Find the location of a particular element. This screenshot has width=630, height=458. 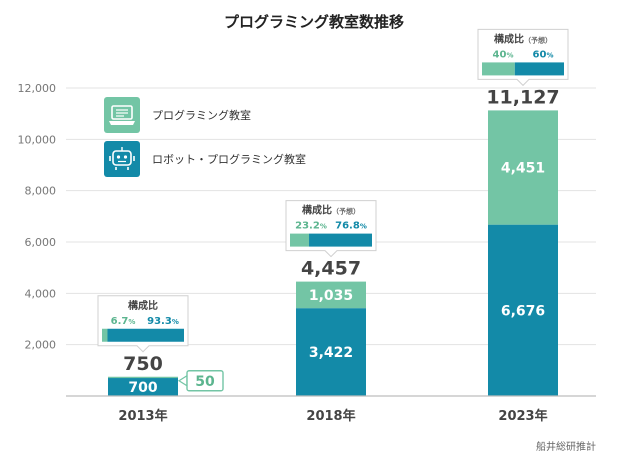

data-label-programming: 4,451 is located at coordinates (523, 169).